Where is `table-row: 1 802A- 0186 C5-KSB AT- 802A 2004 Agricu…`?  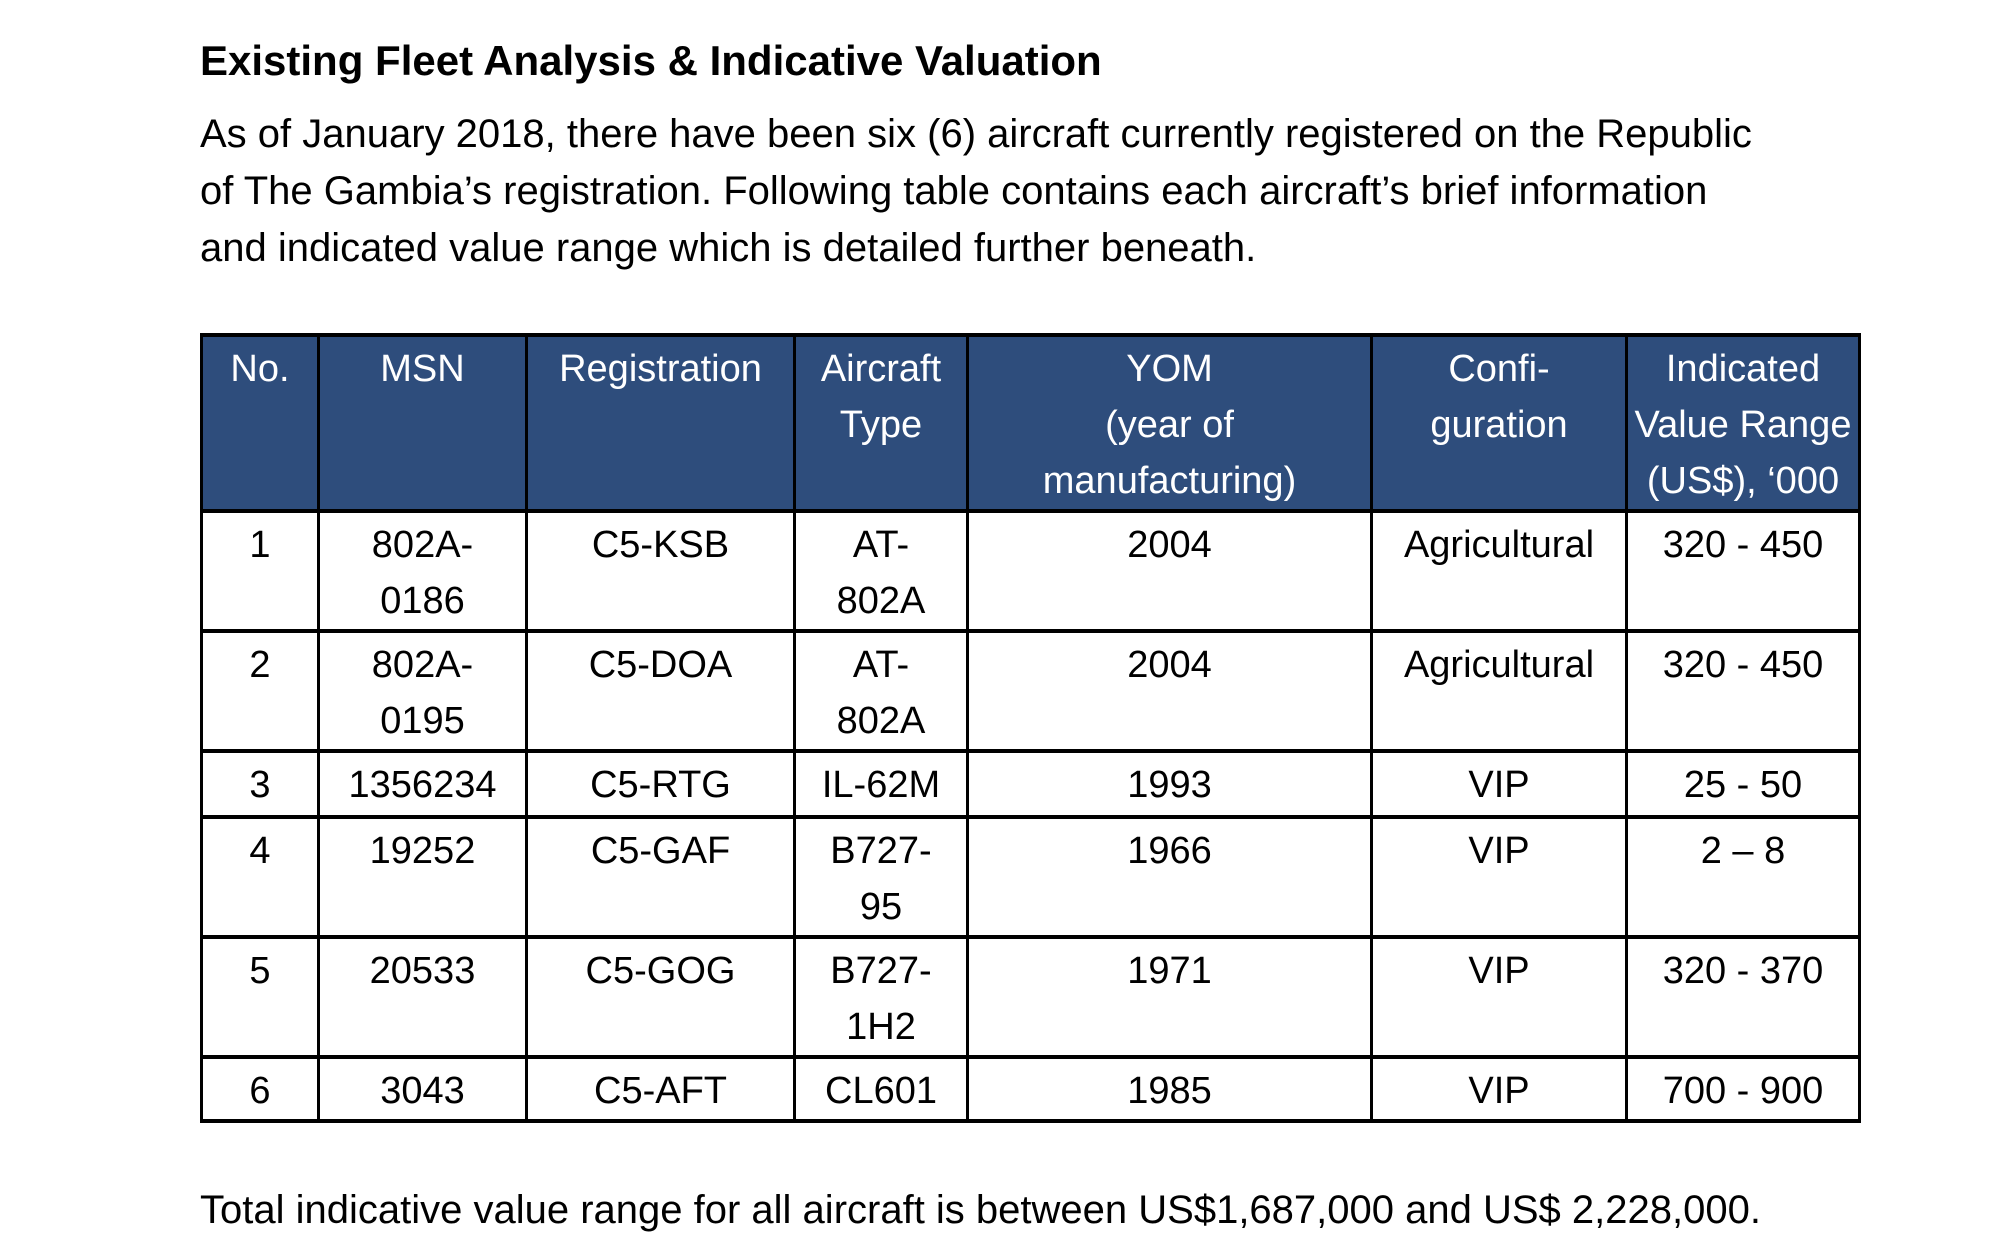
table-row: 1 802A- 0186 C5-KSB AT- 802A 2004 Agricu… is located at coordinates (1030, 571).